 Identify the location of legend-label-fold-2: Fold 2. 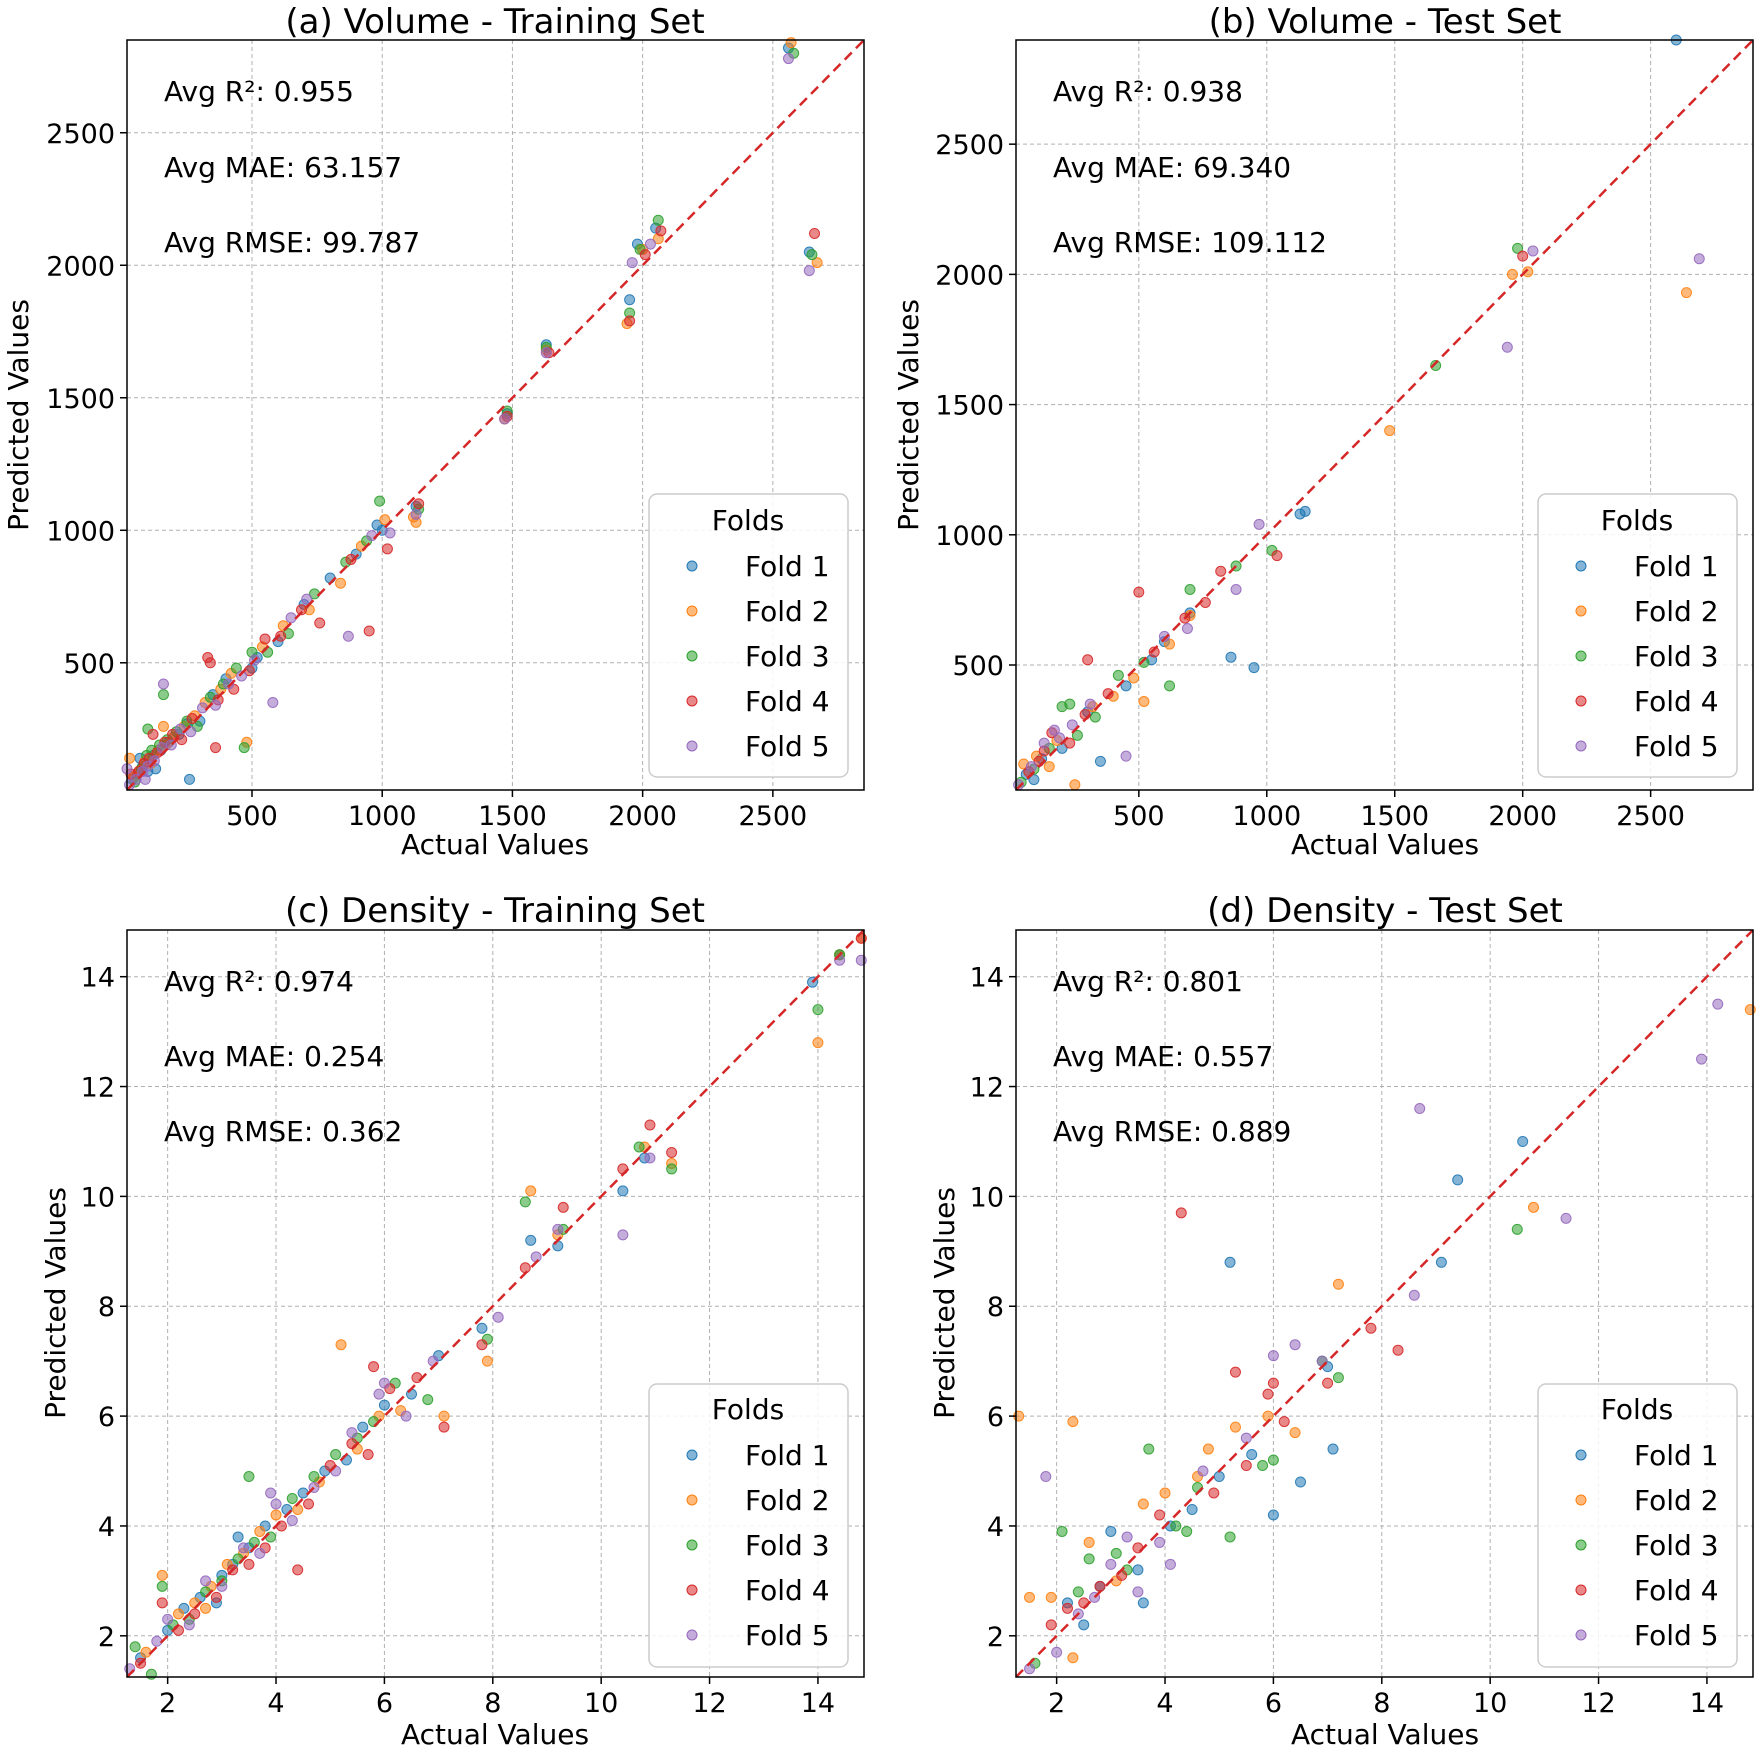
(1676, 1500).